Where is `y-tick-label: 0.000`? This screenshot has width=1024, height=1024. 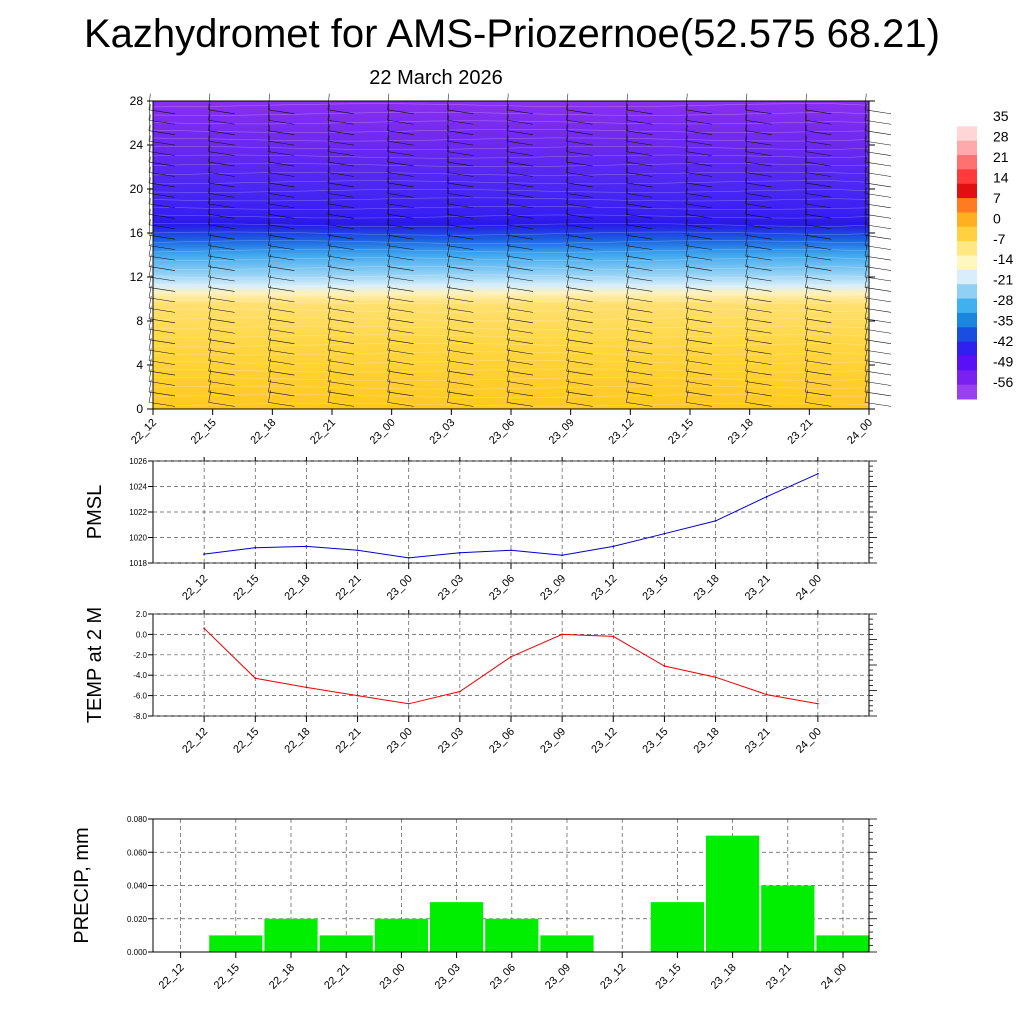
y-tick-label: 0.000 is located at coordinates (137, 952).